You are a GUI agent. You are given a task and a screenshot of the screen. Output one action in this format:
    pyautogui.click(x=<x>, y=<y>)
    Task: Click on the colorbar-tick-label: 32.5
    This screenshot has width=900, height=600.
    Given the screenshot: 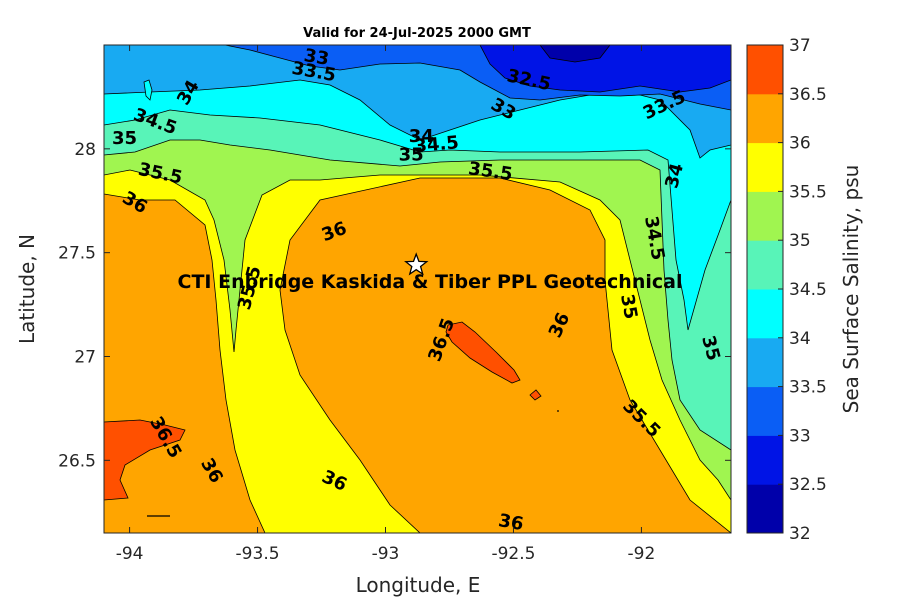 What is the action you would take?
    pyautogui.click(x=808, y=485)
    